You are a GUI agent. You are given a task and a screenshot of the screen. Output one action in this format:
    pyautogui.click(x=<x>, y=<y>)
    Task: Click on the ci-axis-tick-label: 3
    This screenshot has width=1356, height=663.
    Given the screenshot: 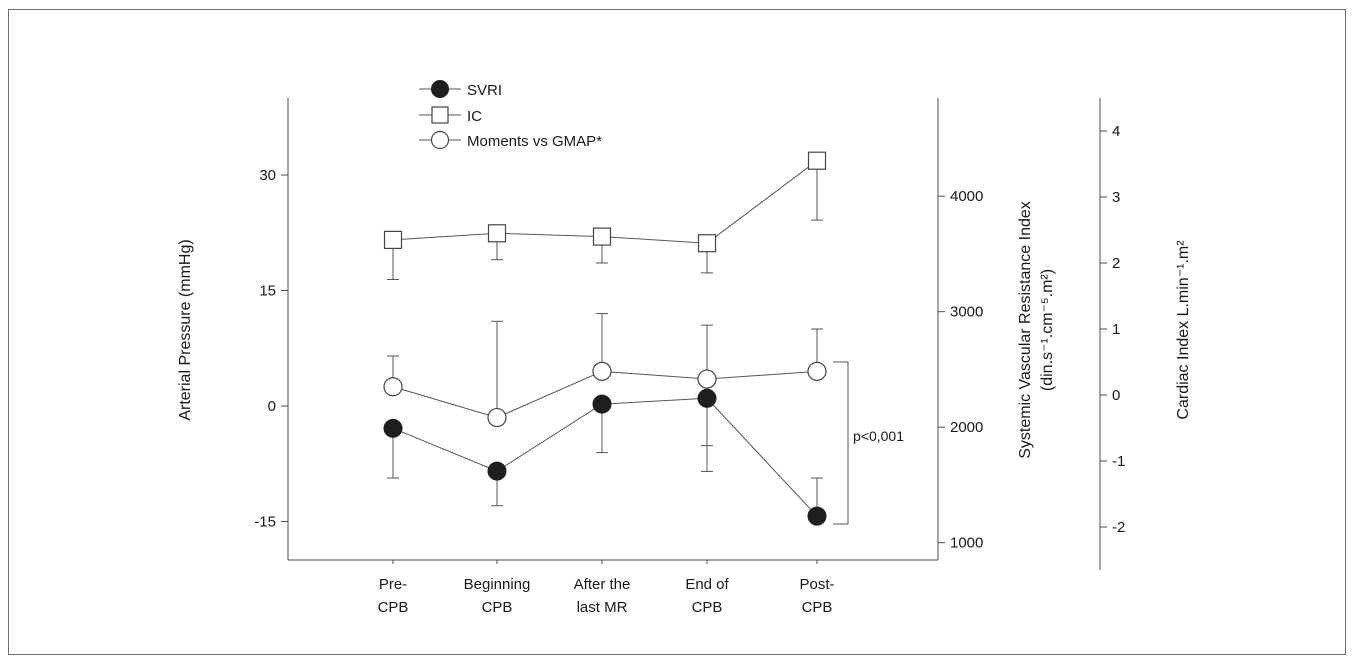 What is the action you would take?
    pyautogui.click(x=1116, y=197)
    